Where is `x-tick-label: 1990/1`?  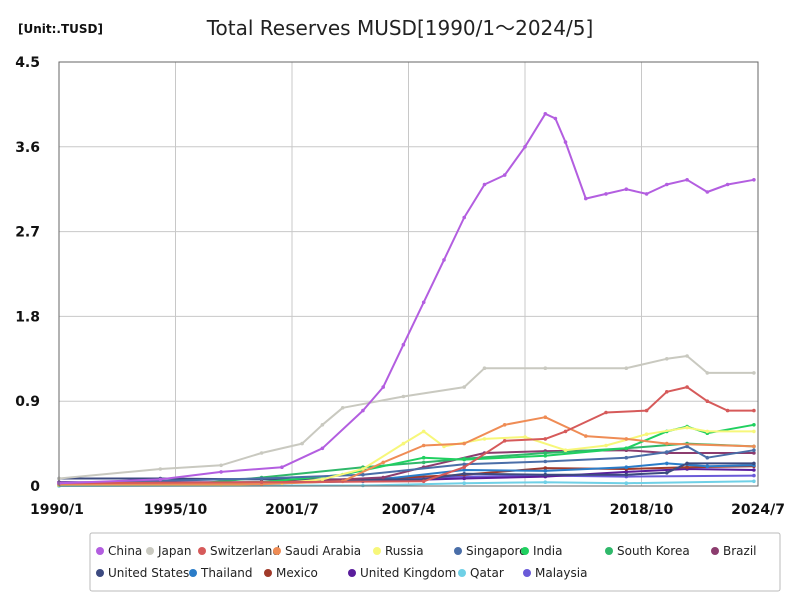
x-tick-label: 1990/1 is located at coordinates (57, 510).